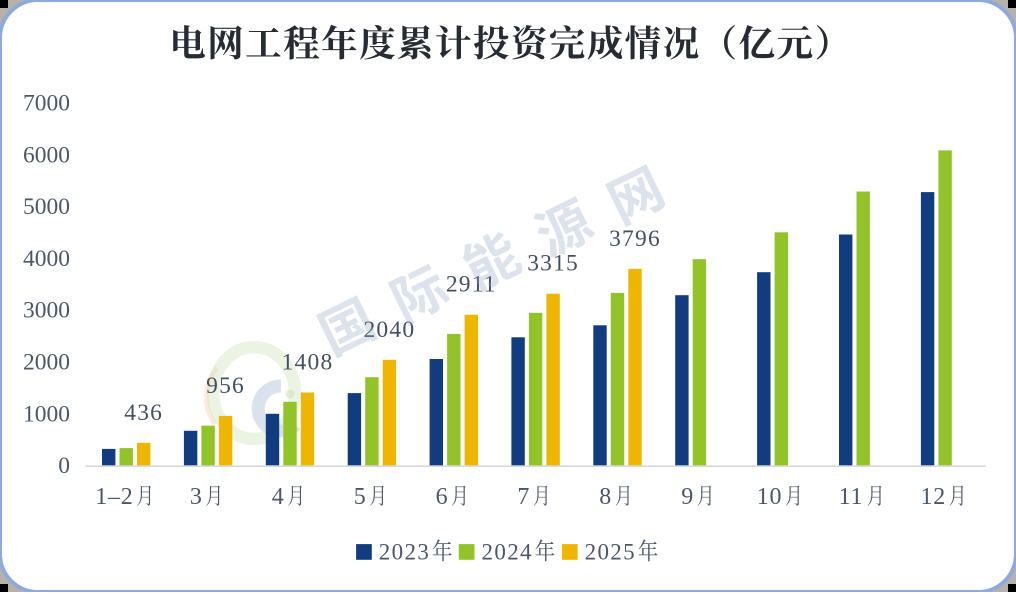 The height and width of the screenshot is (597, 1016). Describe the element at coordinates (308, 363) in the screenshot. I see `svg-text: 1408` at that location.